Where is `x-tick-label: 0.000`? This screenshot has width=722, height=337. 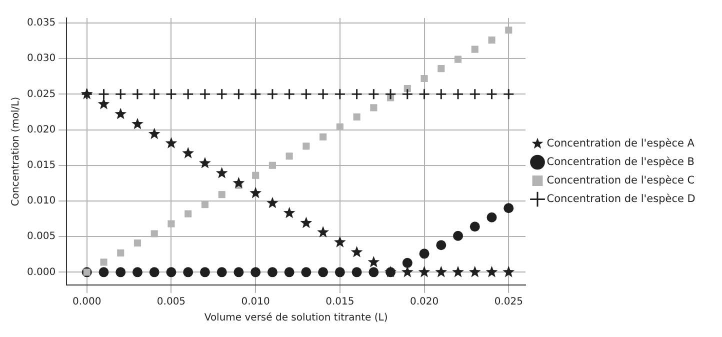
x-tick-label: 0.000 is located at coordinates (87, 302).